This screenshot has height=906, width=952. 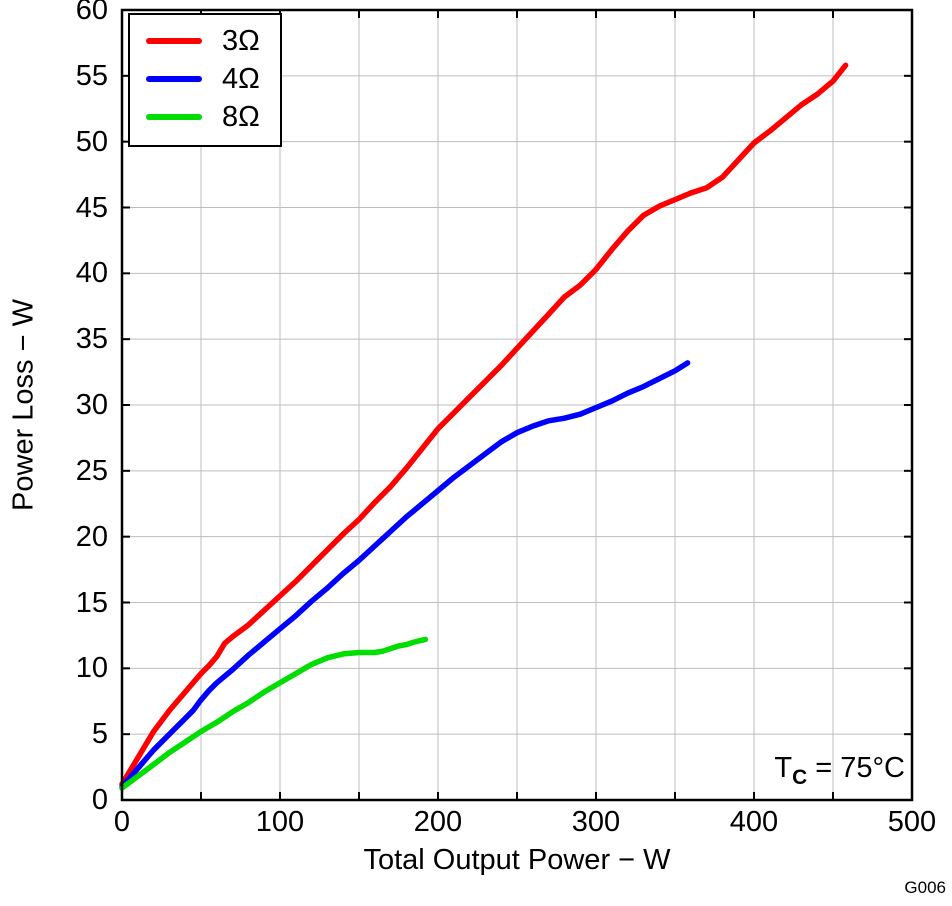 I want to click on legend-label: 4Ω, so click(x=241, y=79).